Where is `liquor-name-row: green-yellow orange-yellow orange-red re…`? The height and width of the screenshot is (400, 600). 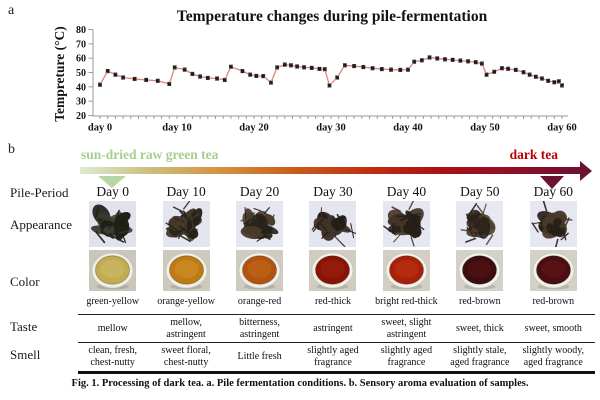 liquor-name-row: green-yellow orange-yellow orange-red re… is located at coordinates (333, 302).